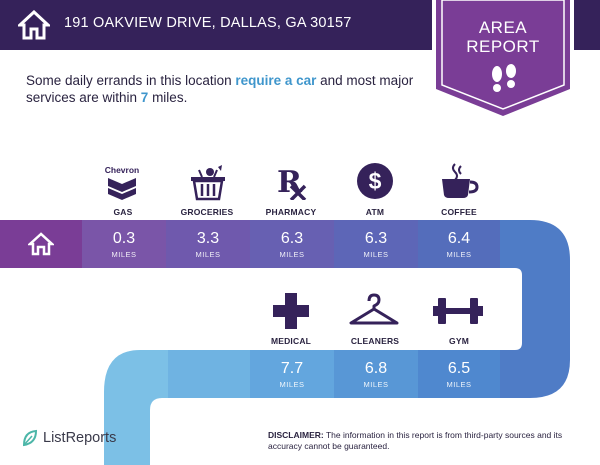 The height and width of the screenshot is (465, 600). I want to click on property-address: 191 OAKVIEW DRIVE, DALLAS, GA 30157, so click(208, 23).